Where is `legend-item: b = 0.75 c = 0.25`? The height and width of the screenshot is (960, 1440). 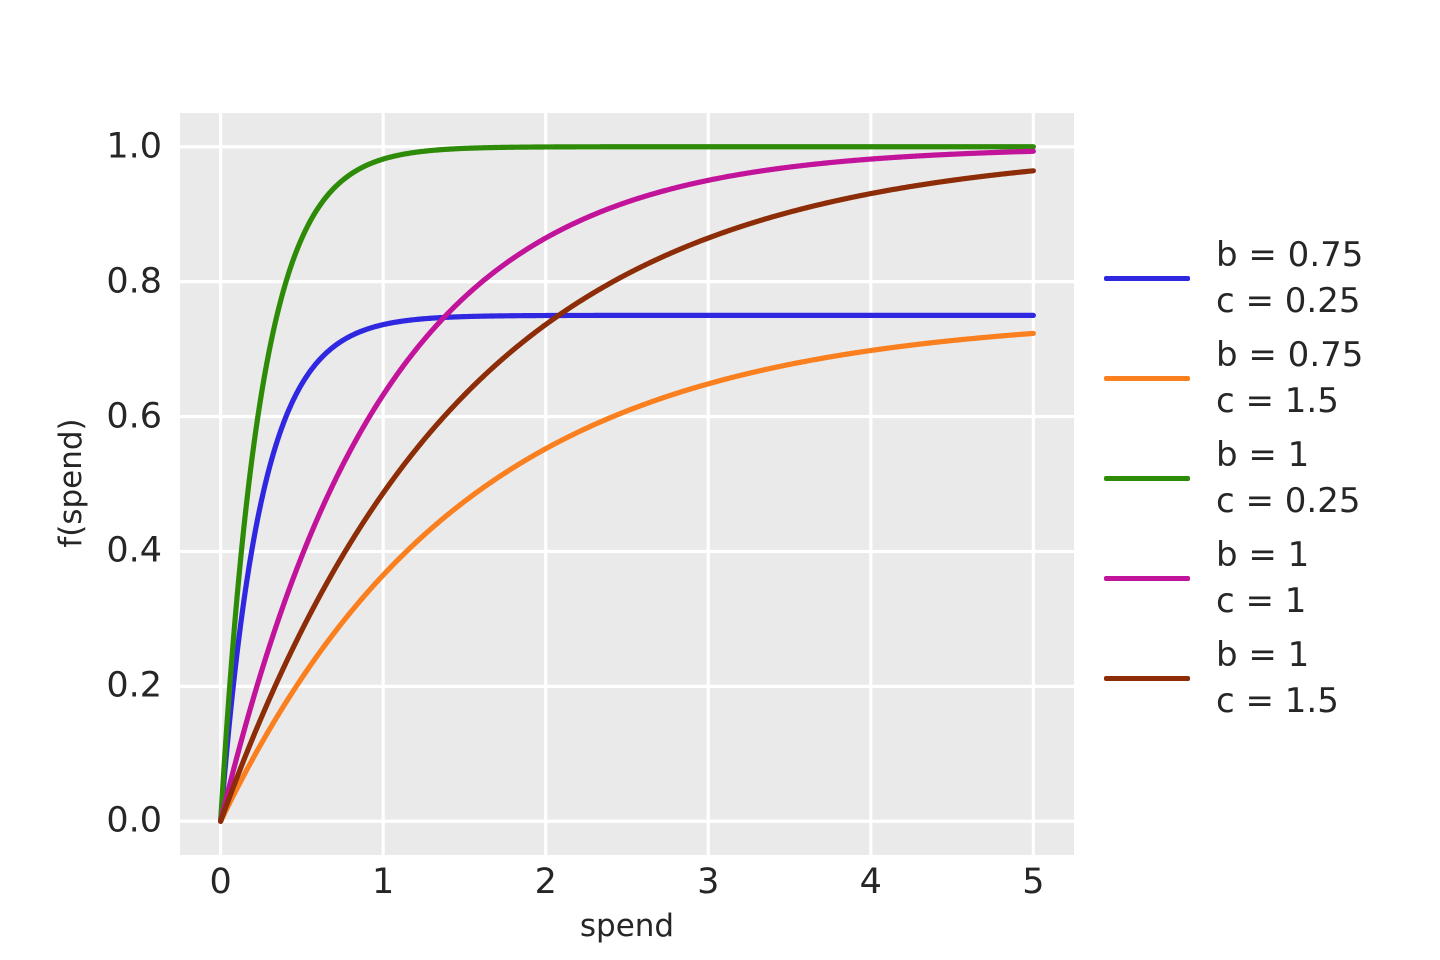 legend-item: b = 0.75 c = 0.25 is located at coordinates (1269, 278).